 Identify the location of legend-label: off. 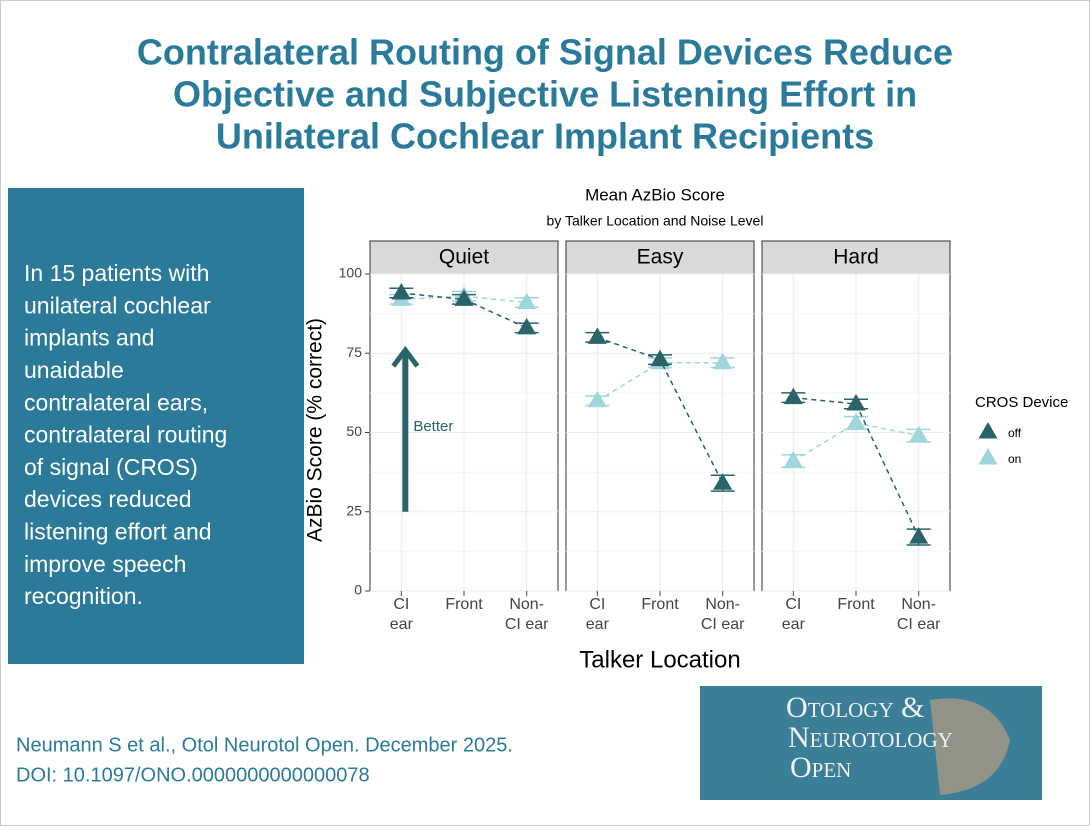
(1015, 433).